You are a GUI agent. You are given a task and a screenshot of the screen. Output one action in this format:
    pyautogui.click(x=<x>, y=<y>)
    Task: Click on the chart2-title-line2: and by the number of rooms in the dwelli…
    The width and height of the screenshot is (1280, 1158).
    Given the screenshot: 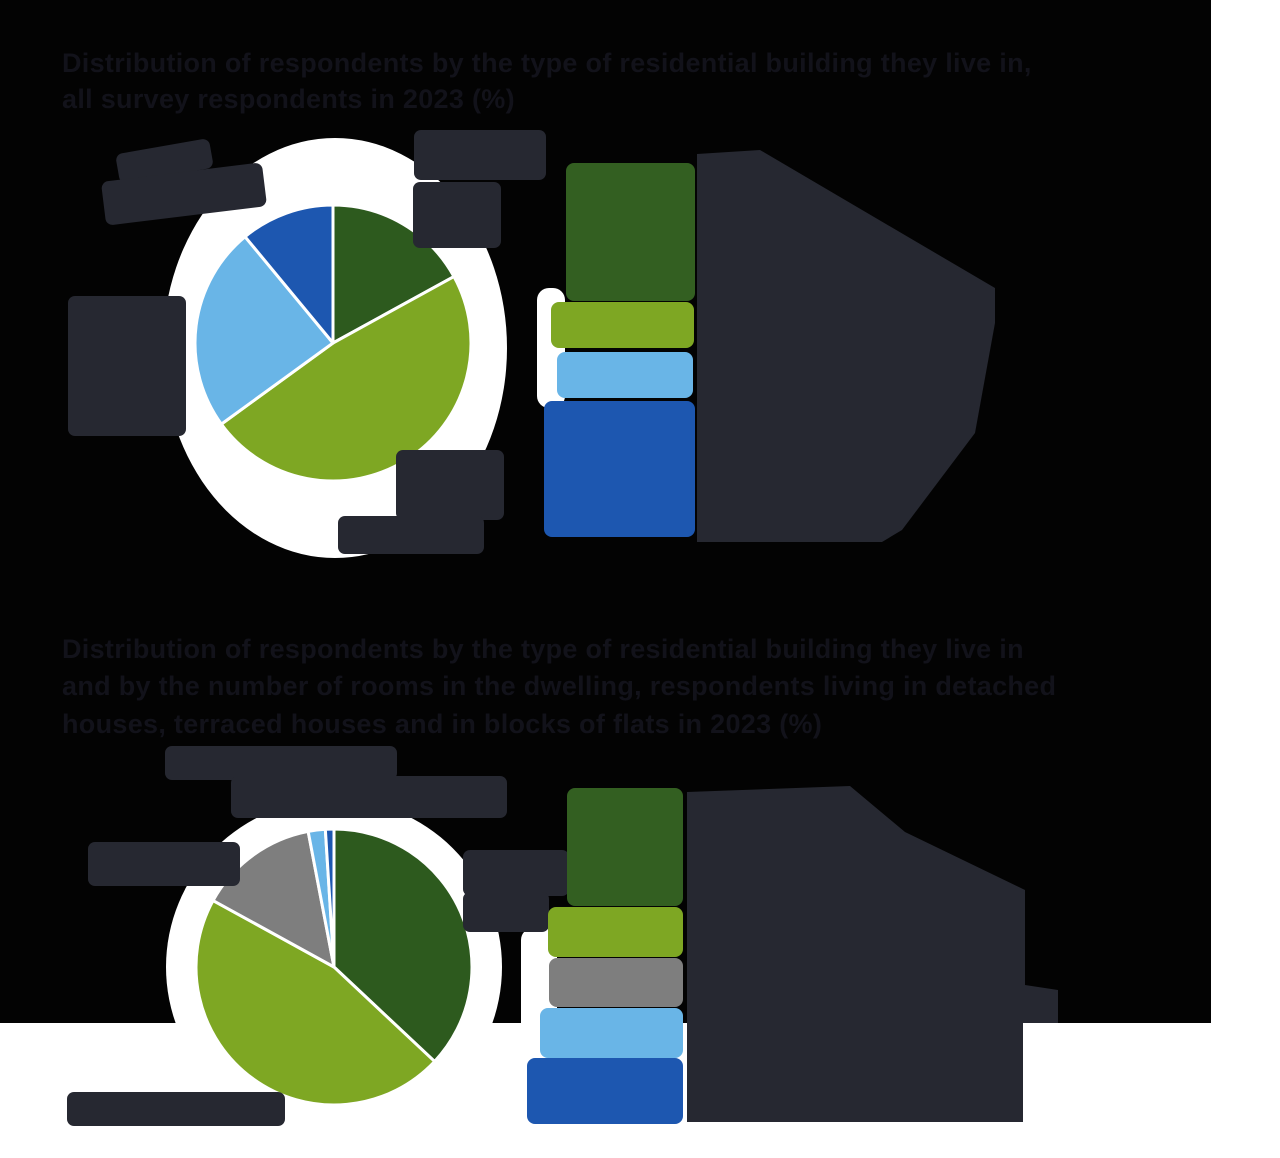 What is the action you would take?
    pyautogui.click(x=559, y=686)
    